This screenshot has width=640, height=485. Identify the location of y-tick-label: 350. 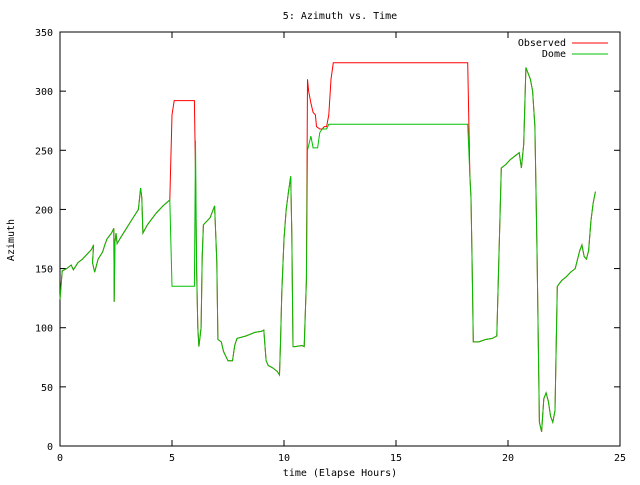
(44, 33).